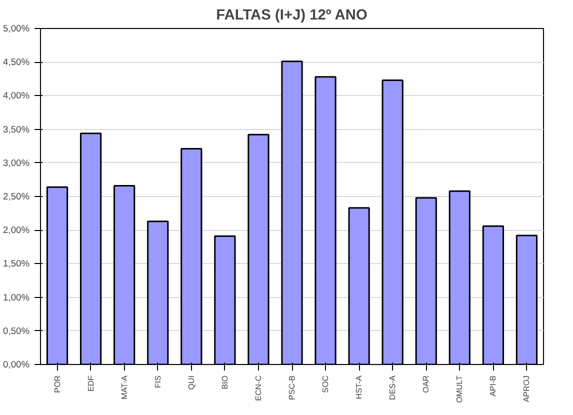  What do you see at coordinates (16, 197) in the screenshot?
I see `y-tick-label: 2,50%` at bounding box center [16, 197].